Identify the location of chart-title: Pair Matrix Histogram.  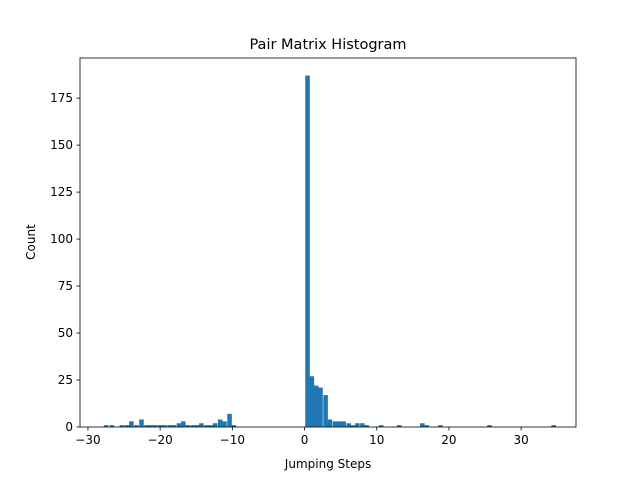
(327, 45).